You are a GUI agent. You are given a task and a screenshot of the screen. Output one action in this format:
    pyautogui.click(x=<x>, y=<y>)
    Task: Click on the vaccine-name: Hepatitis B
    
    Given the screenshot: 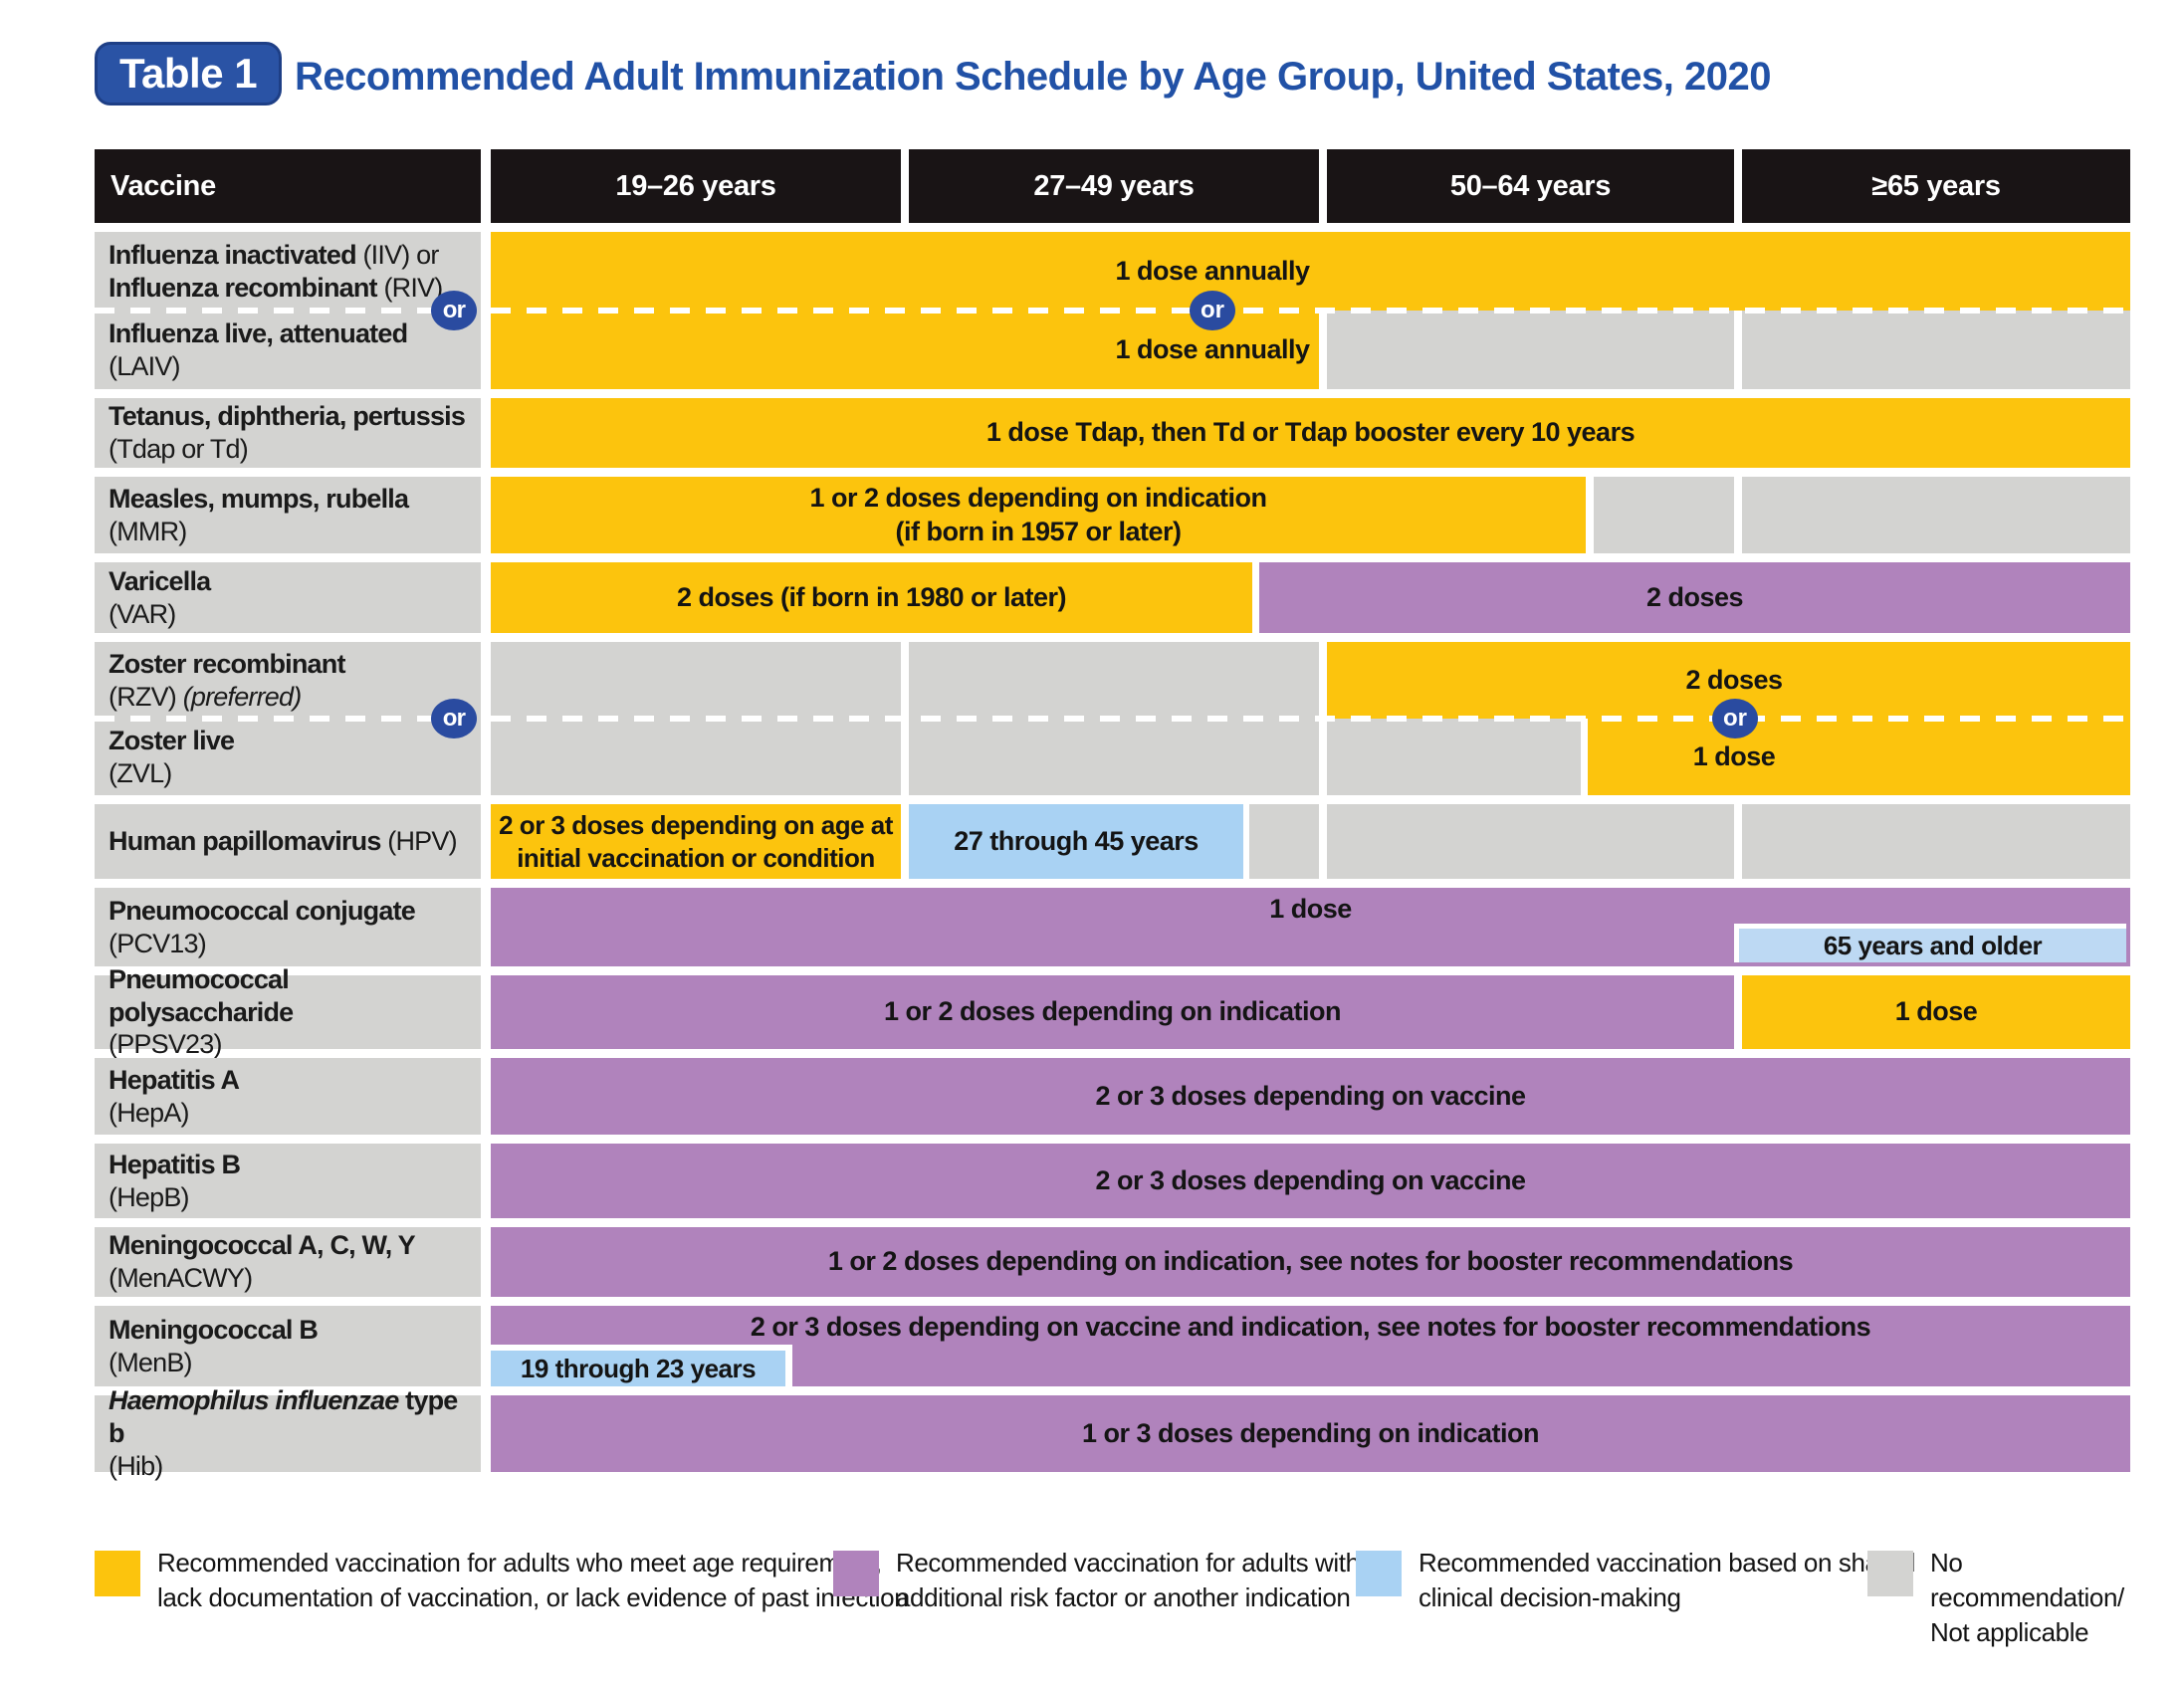 What is the action you would take?
    pyautogui.click(x=175, y=1164)
    